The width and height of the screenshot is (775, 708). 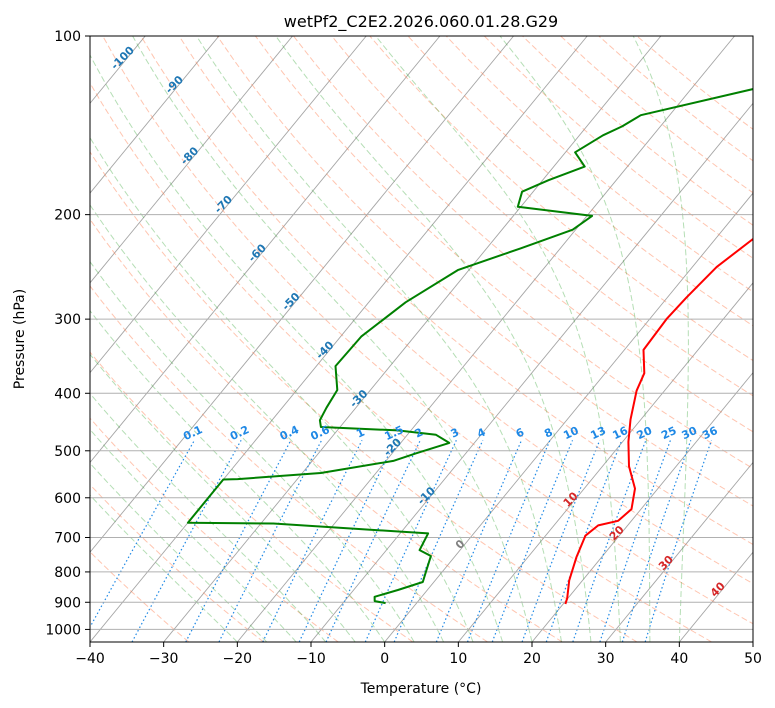 I want to click on x-tick-label: −30, so click(x=164, y=659).